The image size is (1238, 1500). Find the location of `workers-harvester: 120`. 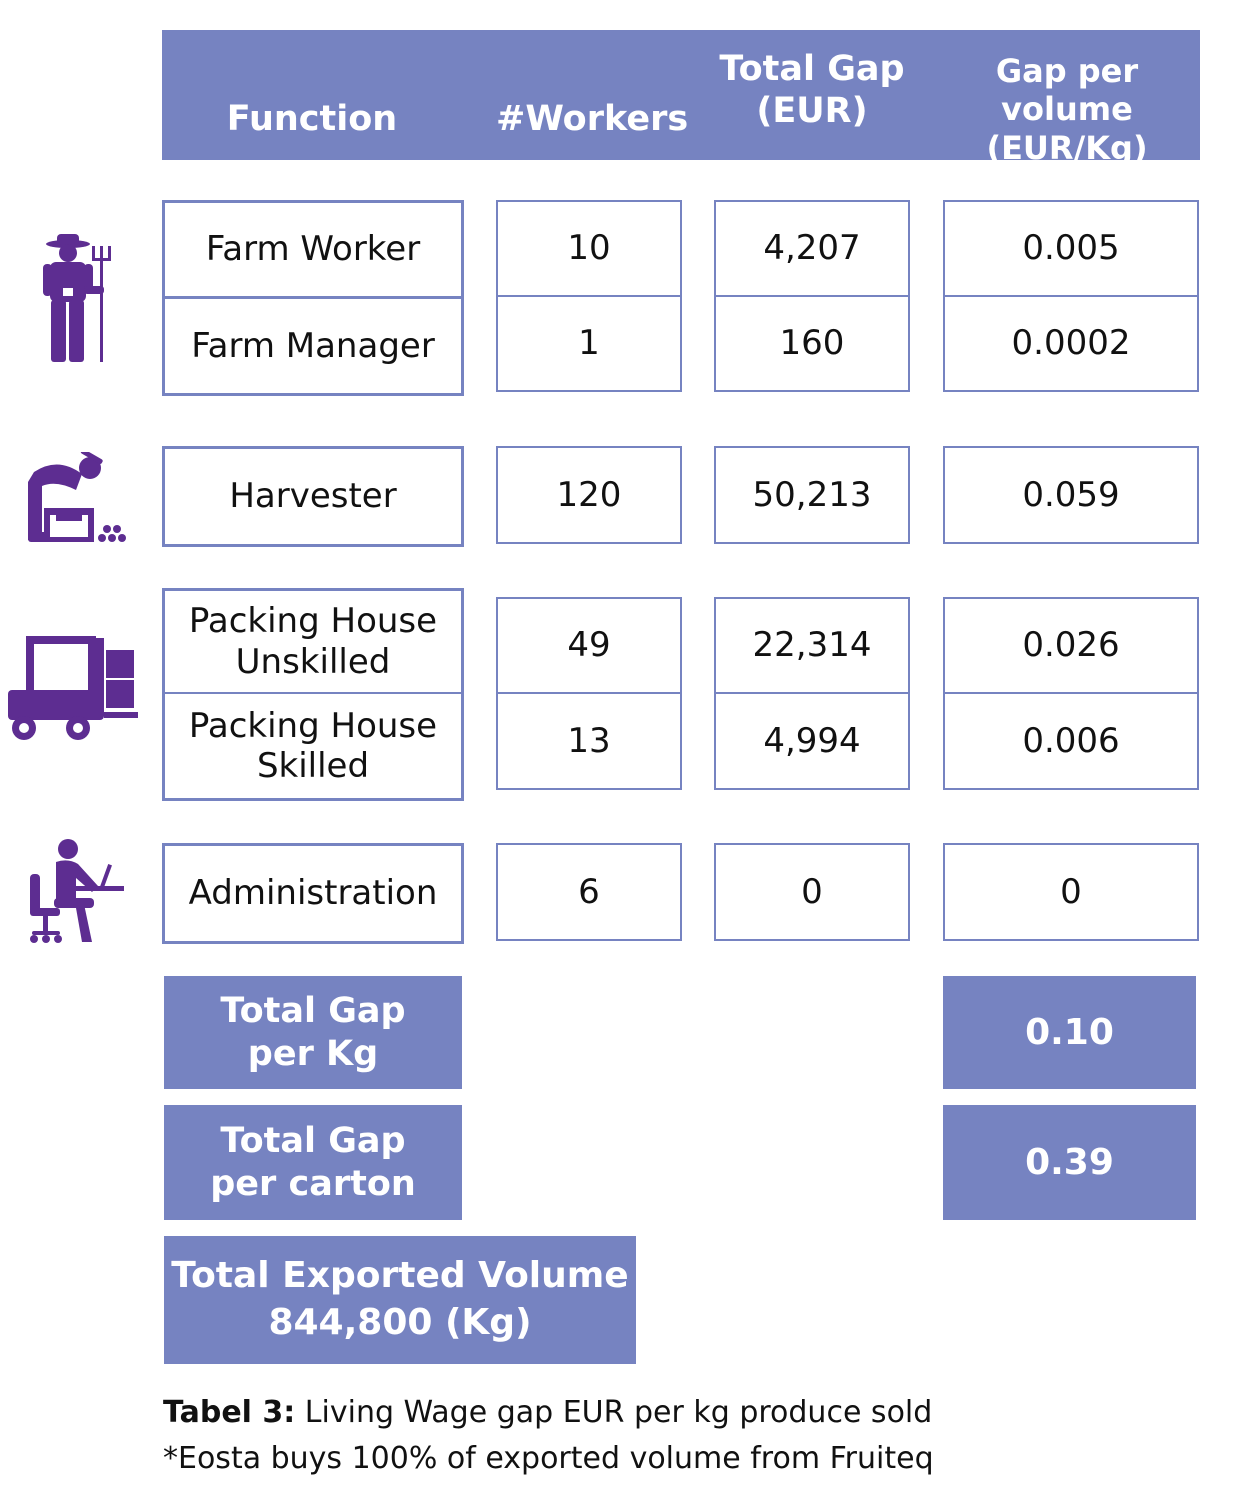

workers-harvester: 120 is located at coordinates (589, 495).